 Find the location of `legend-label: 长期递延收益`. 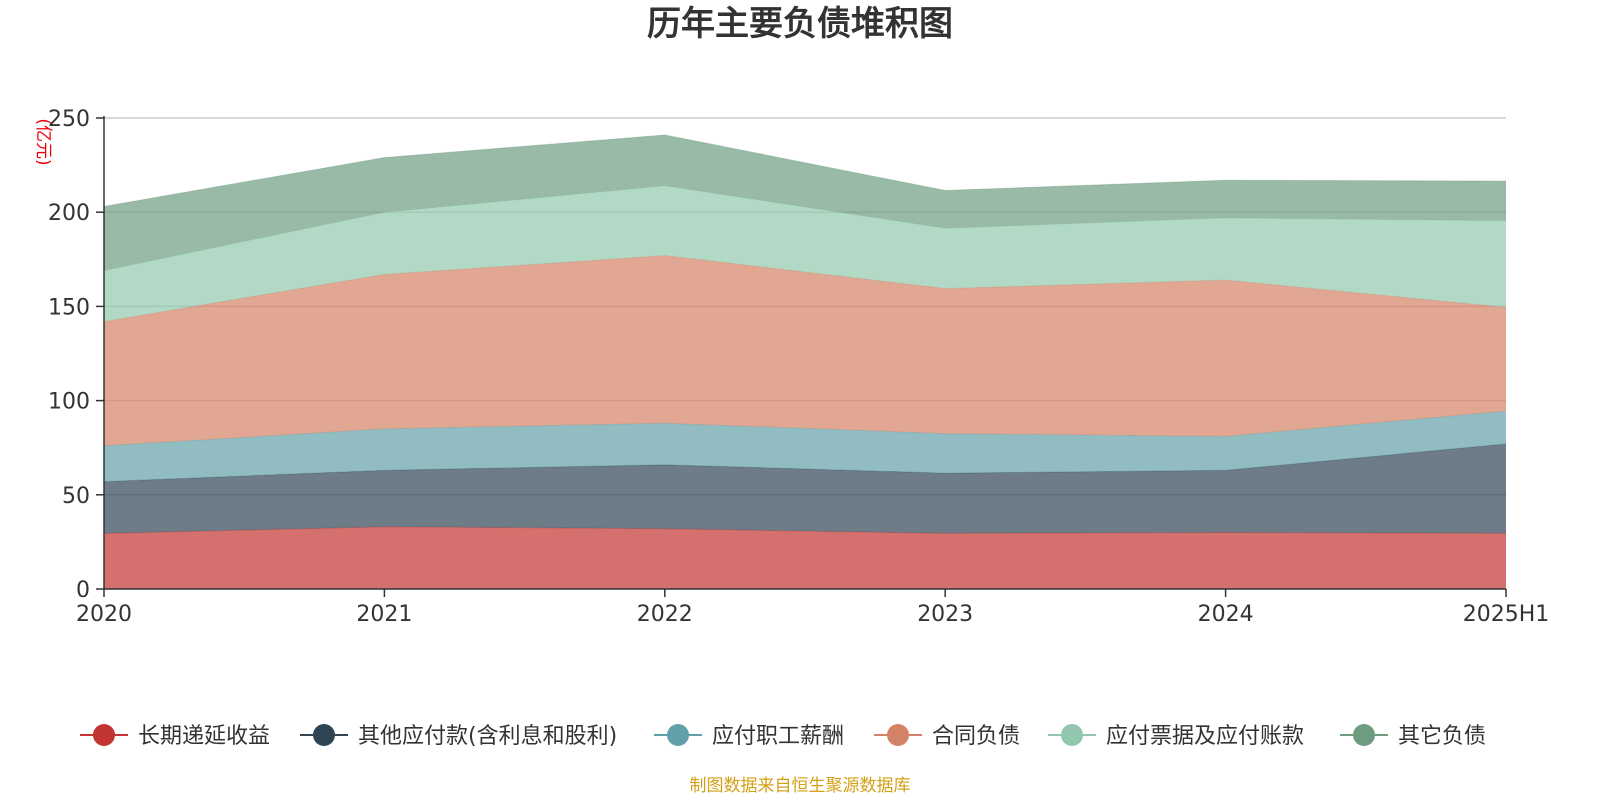

legend-label: 长期递延收益 is located at coordinates (204, 736).